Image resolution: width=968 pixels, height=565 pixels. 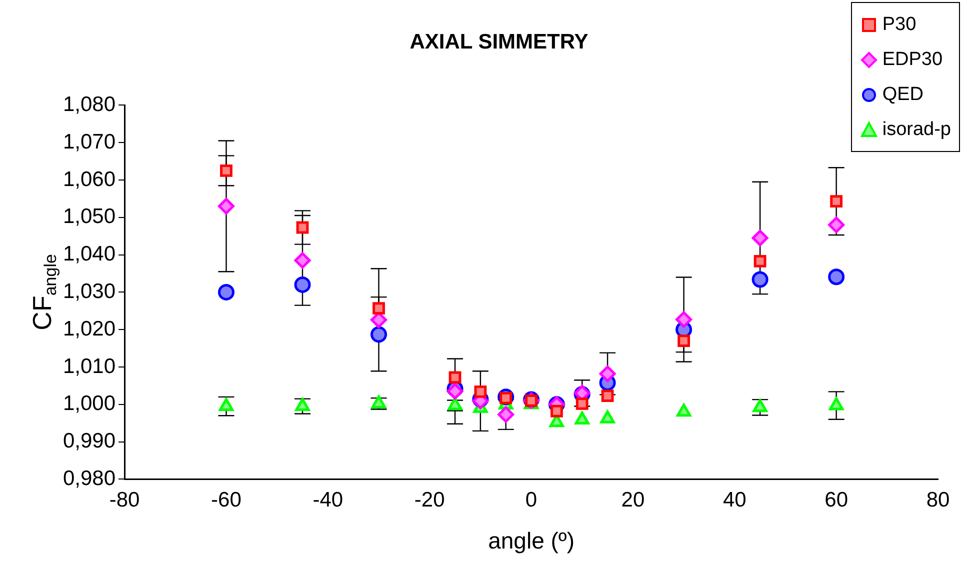 I want to click on x-axis-title: angle (º), so click(x=531, y=541).